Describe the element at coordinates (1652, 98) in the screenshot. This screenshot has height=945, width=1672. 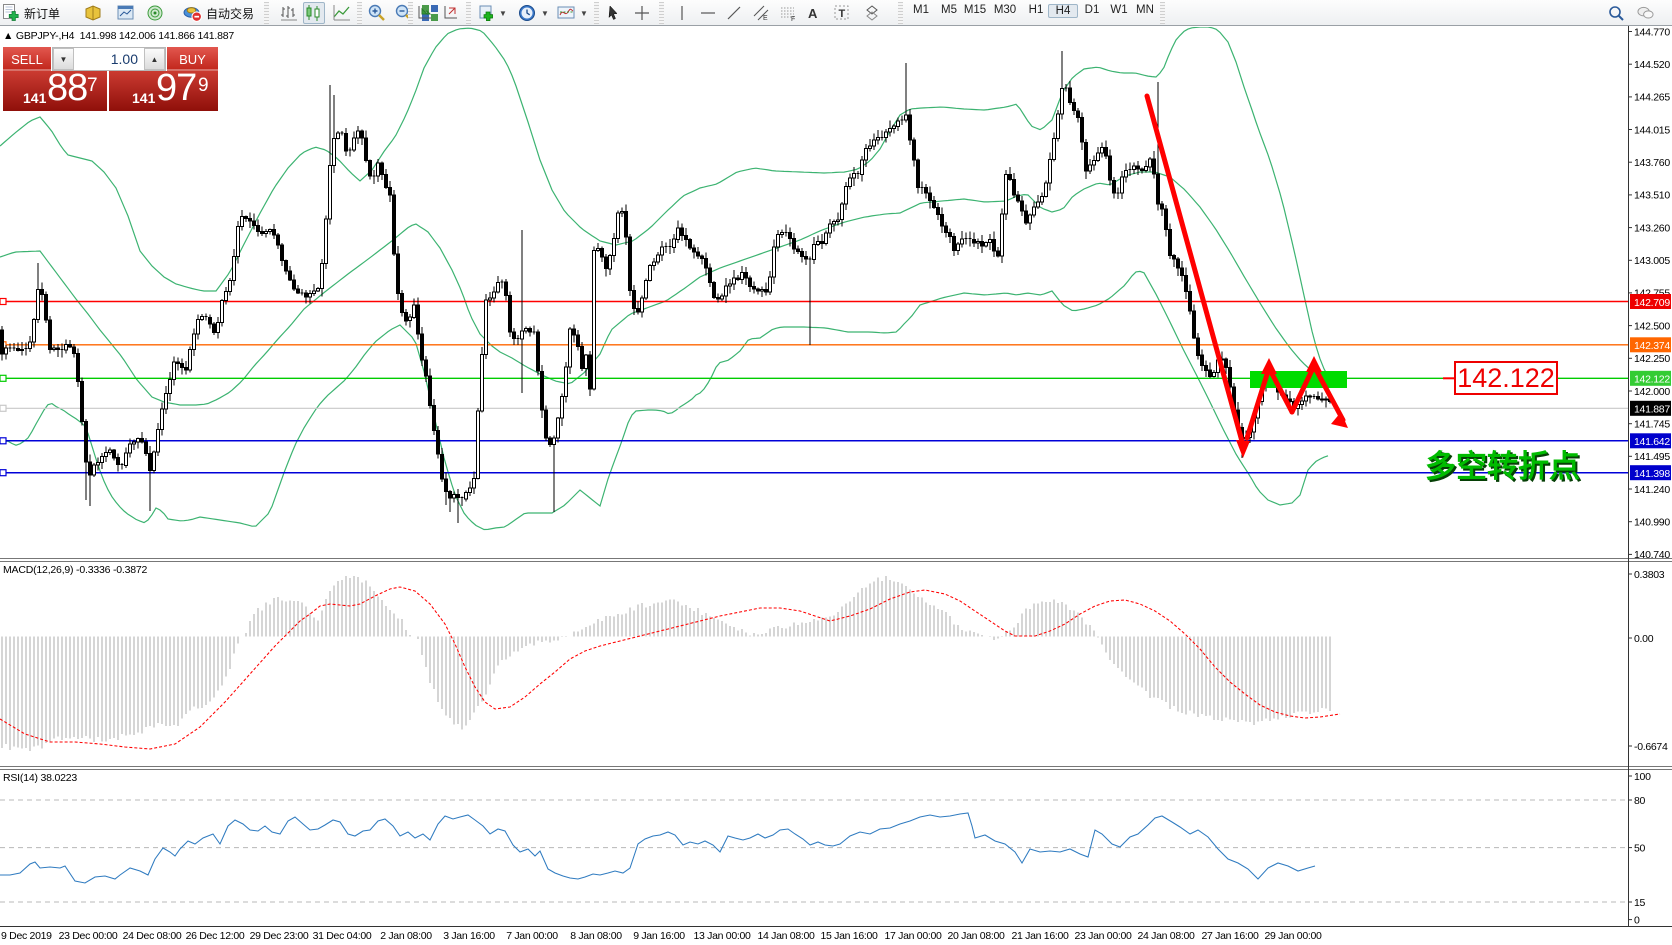
I see `svg-text: 144.265` at that location.